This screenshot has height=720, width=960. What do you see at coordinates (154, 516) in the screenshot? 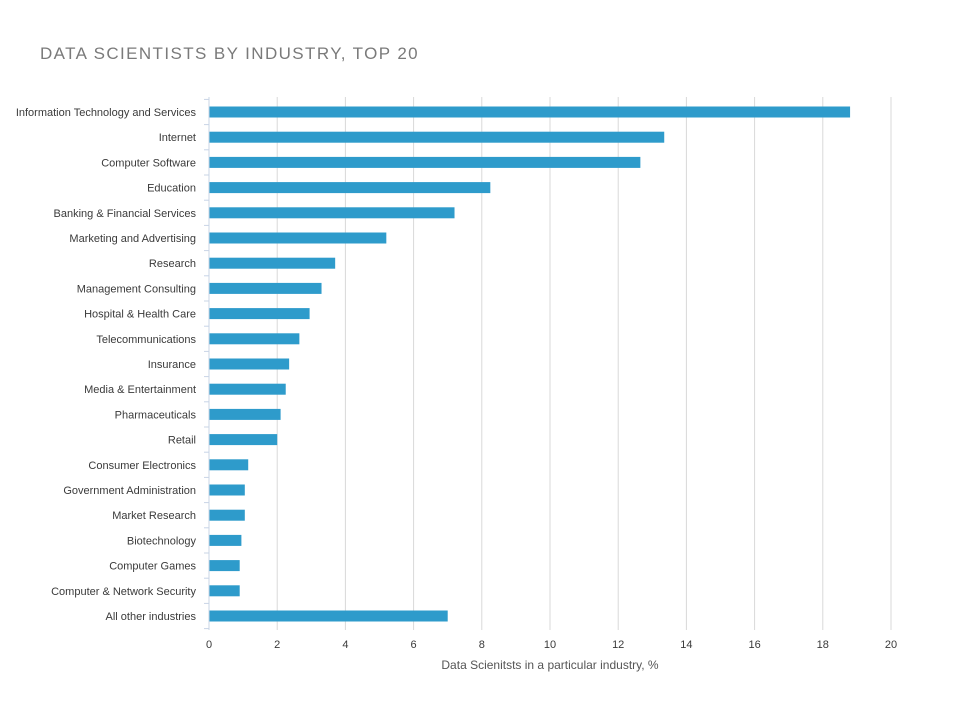
I see `category-label: Market Research` at bounding box center [154, 516].